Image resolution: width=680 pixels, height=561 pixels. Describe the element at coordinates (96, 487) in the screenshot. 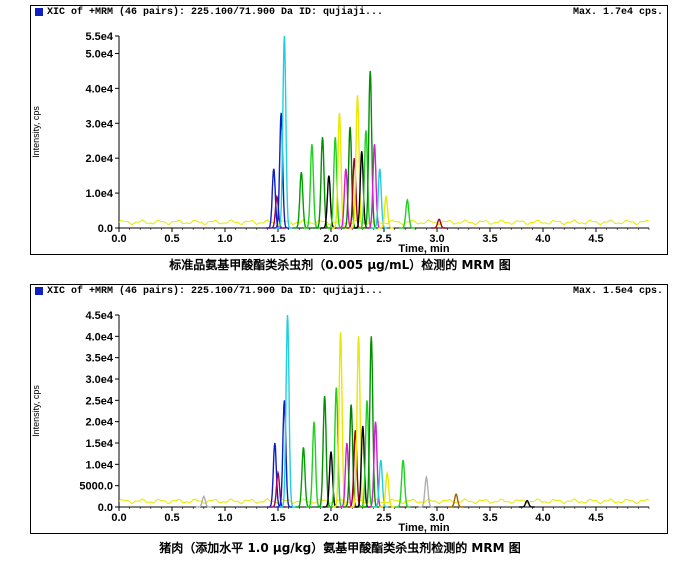

I see `y-tick-label: 5000.0` at that location.